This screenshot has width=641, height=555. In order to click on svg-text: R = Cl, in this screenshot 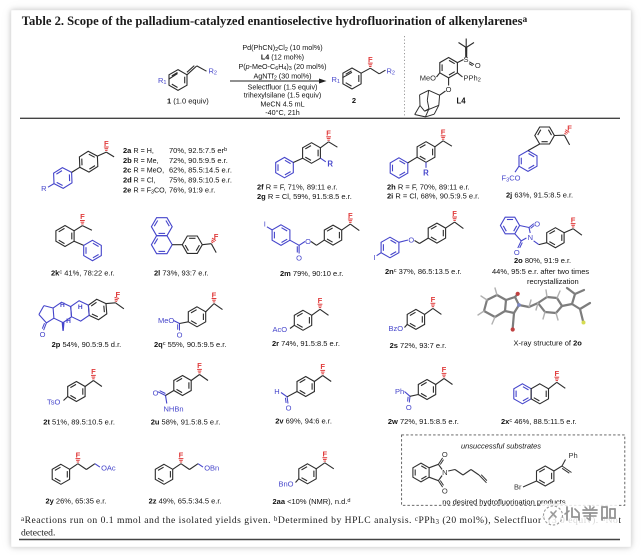, I will do `click(145, 181)`.